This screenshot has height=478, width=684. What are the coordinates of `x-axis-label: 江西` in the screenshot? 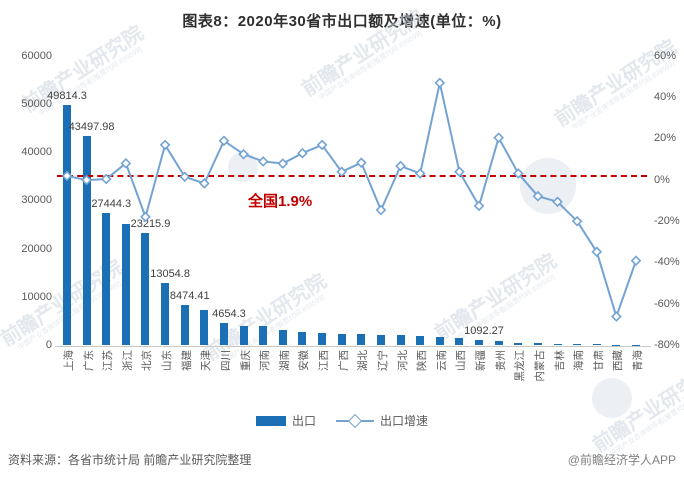 It's located at (324, 360).